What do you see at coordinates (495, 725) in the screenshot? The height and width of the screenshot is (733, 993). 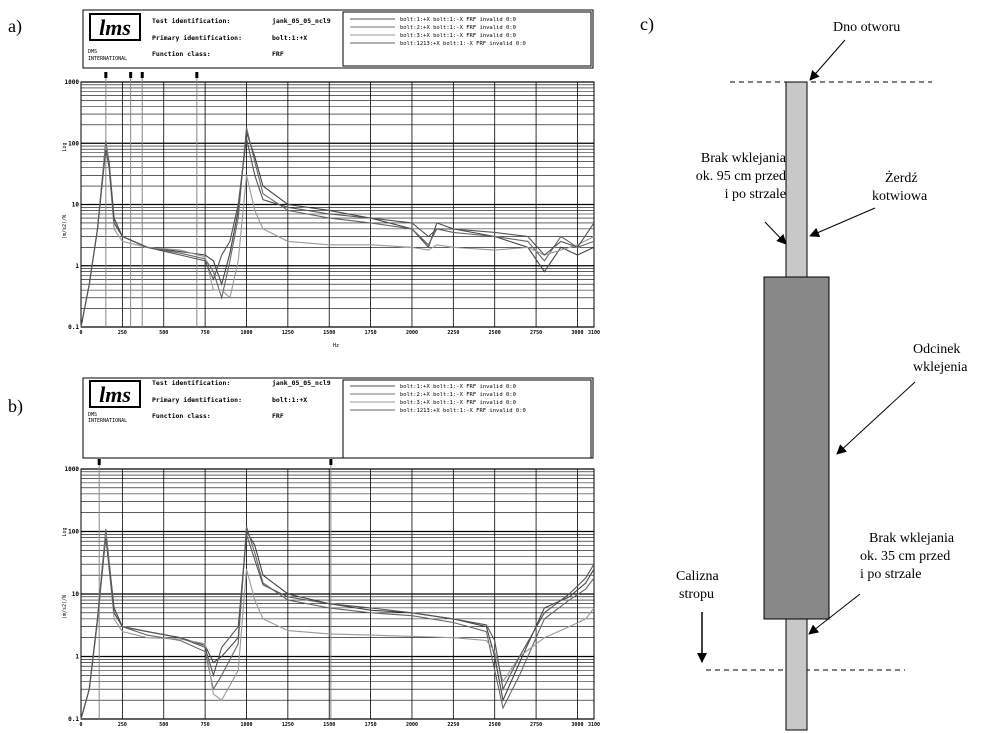 I see `panel-b-x-tick-label: 2500` at bounding box center [495, 725].